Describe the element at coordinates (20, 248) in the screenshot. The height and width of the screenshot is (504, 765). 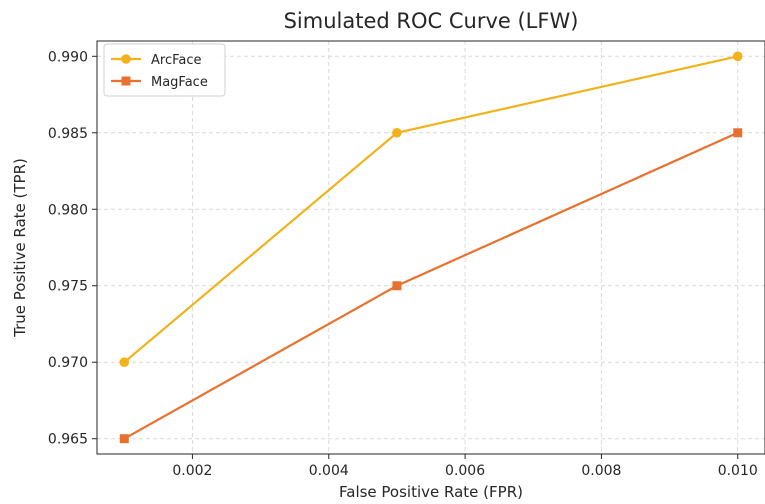
I see `y-axis-label: True Positive Rate (TPR)` at that location.